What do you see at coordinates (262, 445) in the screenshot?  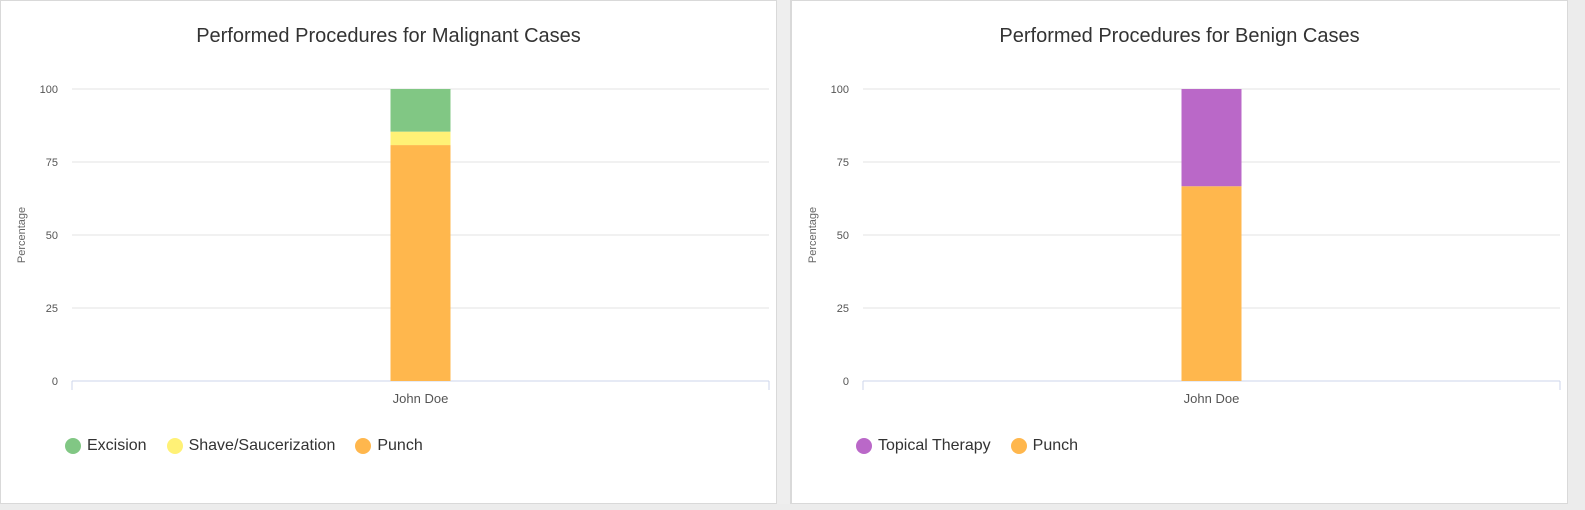 I see `legend-label: Shave/Saucerization` at bounding box center [262, 445].